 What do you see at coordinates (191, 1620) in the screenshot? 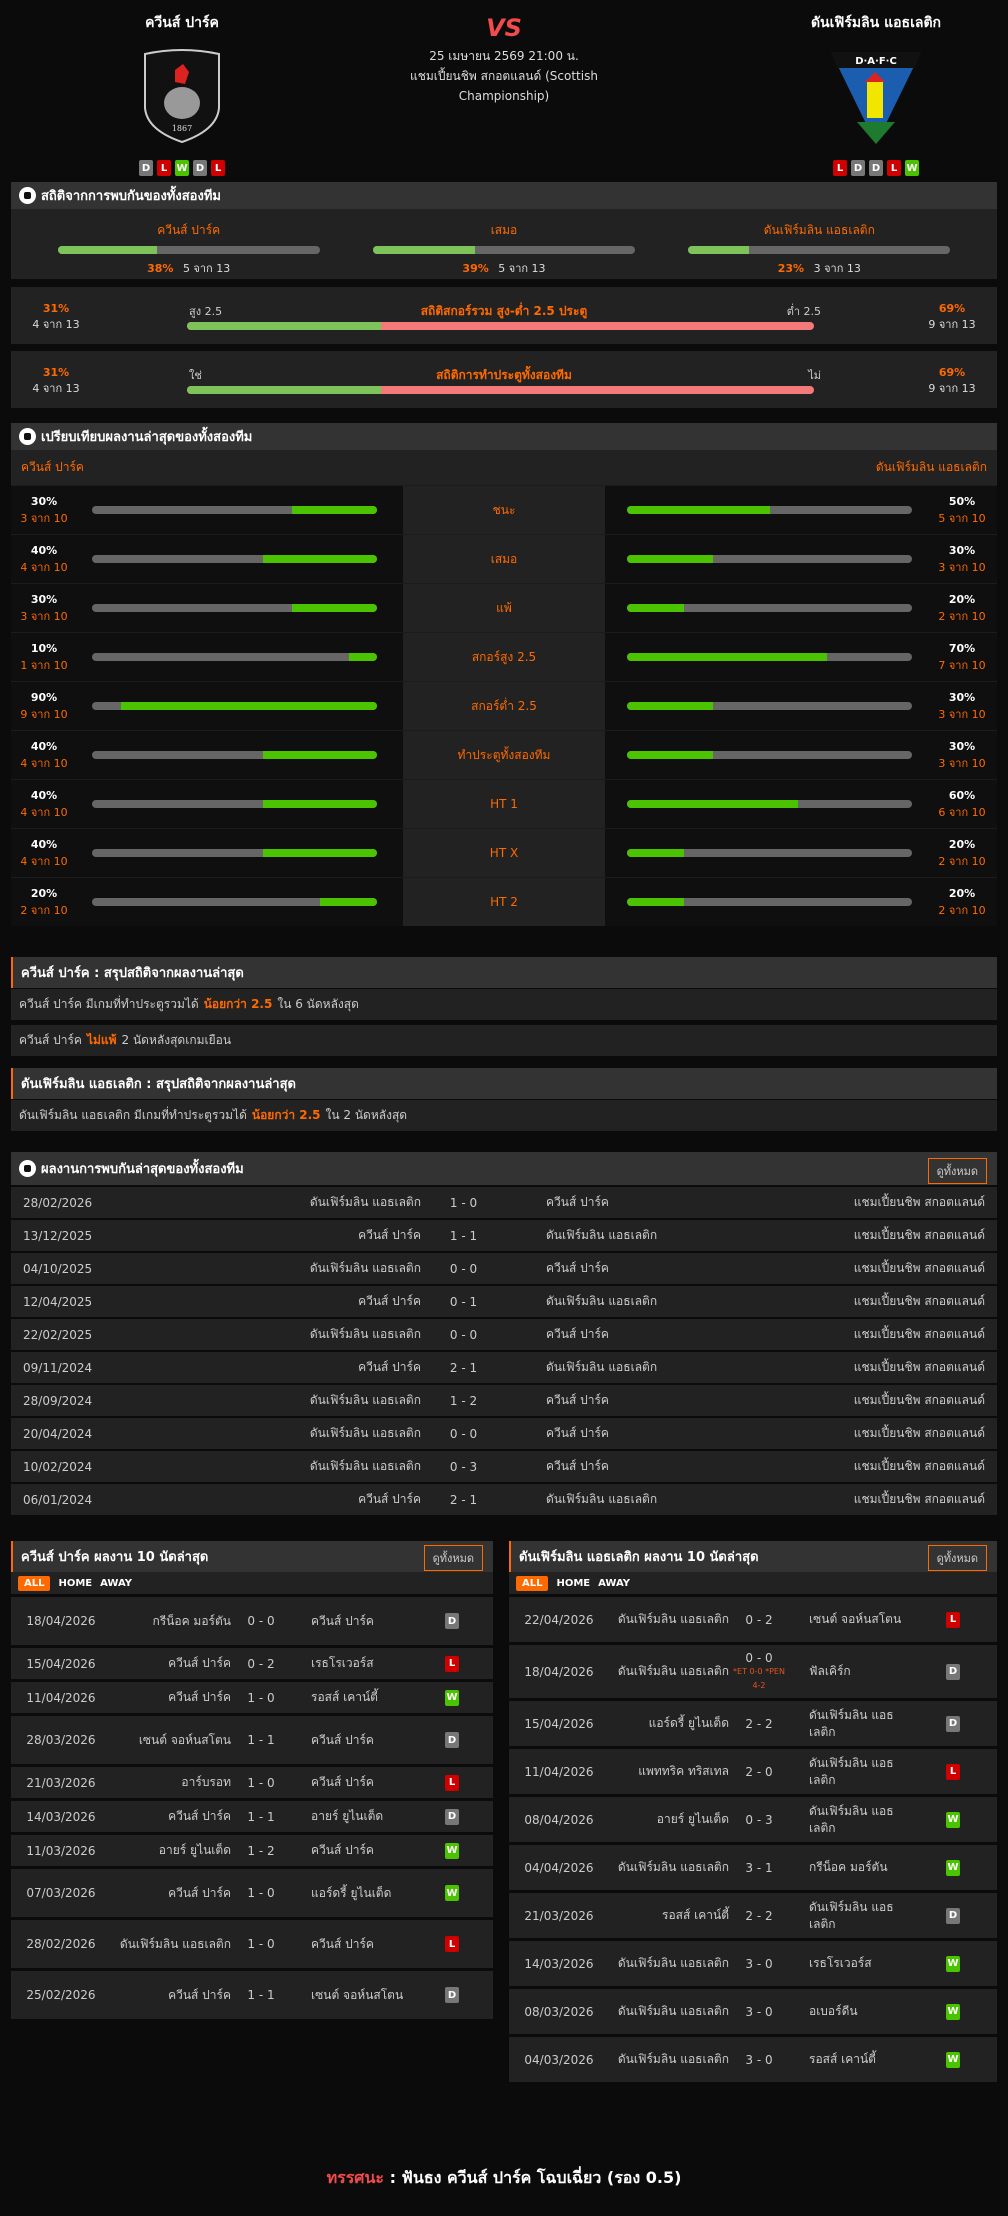
I see `home-team: กรีน็อค มอร์ตัน` at bounding box center [191, 1620].